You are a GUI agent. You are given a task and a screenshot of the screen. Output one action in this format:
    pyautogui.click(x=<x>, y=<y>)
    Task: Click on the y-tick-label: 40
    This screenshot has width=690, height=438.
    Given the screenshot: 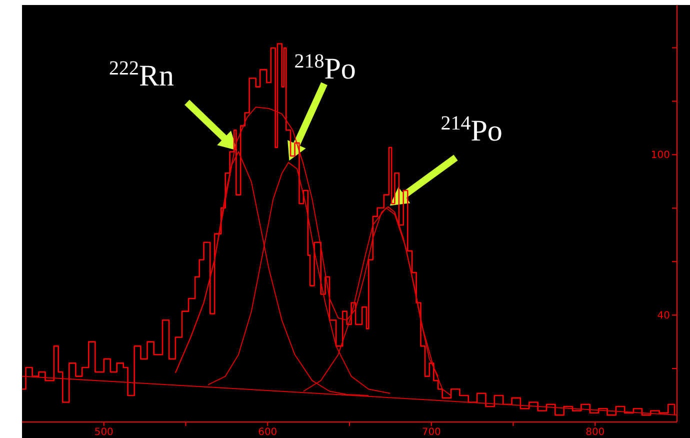 What is the action you would take?
    pyautogui.click(x=663, y=316)
    